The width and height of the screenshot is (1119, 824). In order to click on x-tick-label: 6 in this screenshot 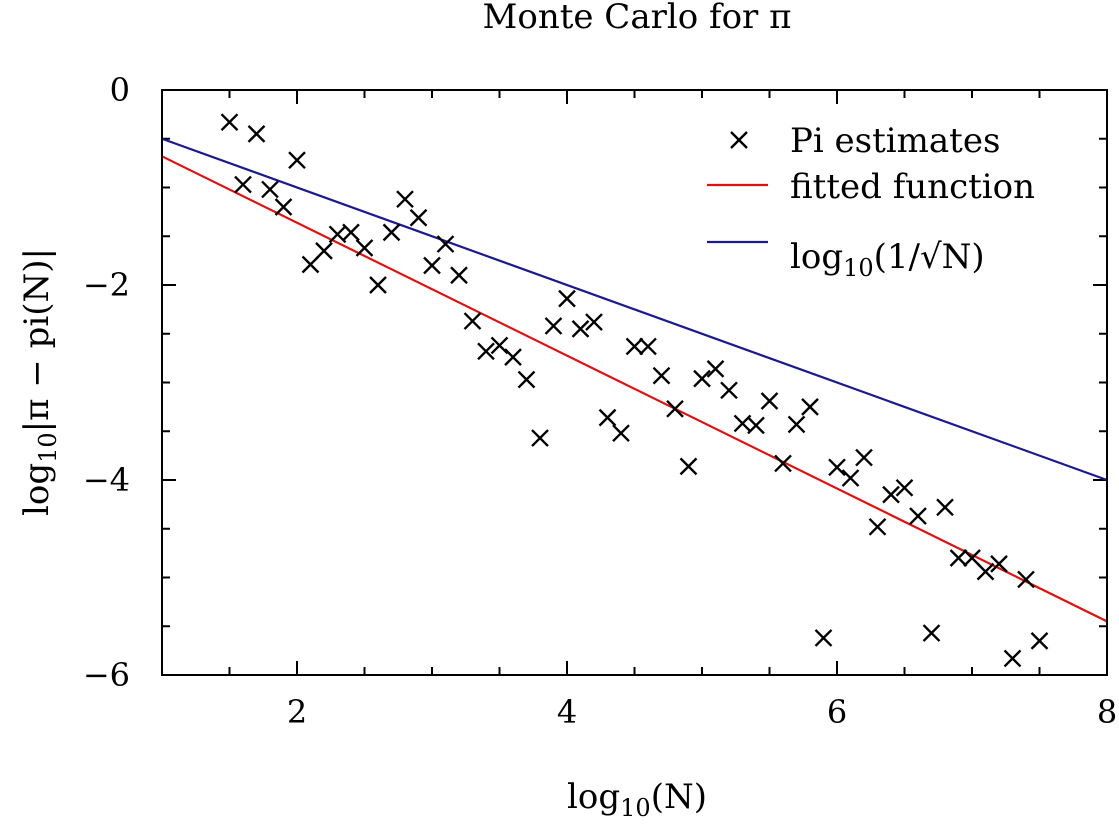, I will do `click(837, 712)`.